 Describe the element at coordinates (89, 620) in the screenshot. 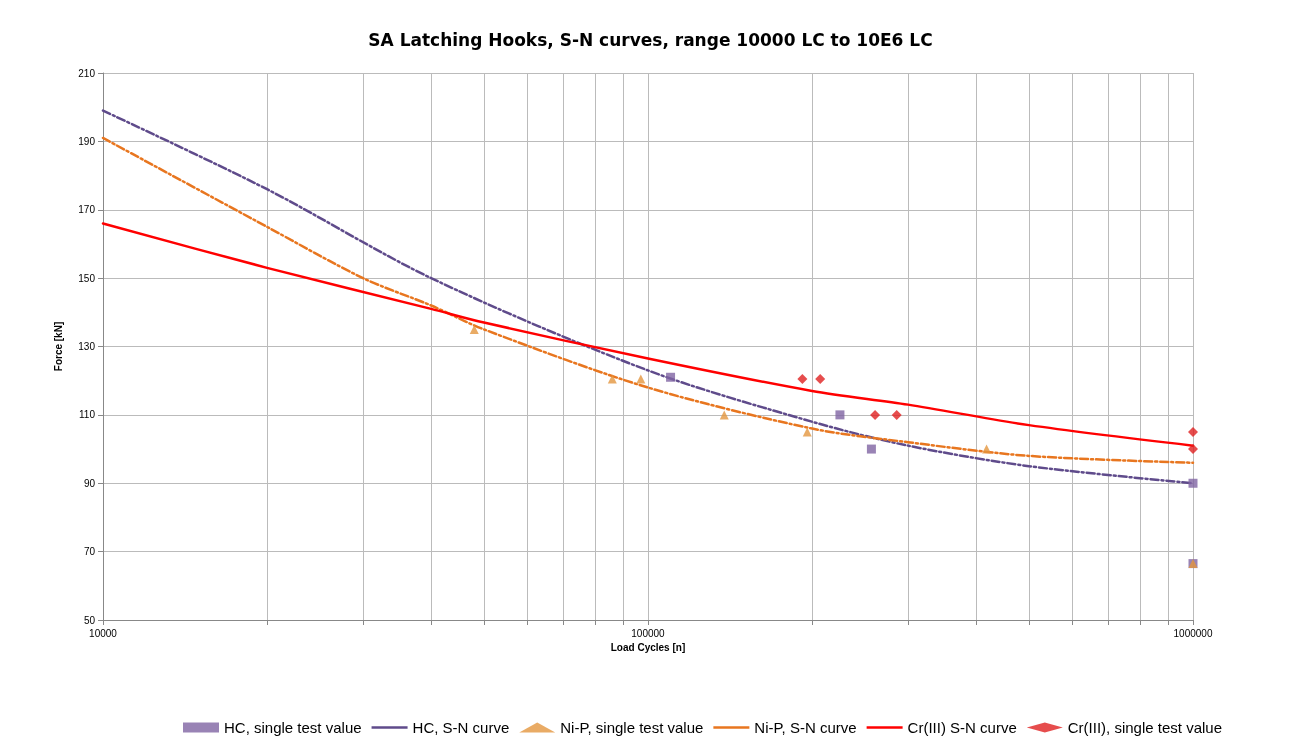

I see `y-tick-label: 50` at that location.